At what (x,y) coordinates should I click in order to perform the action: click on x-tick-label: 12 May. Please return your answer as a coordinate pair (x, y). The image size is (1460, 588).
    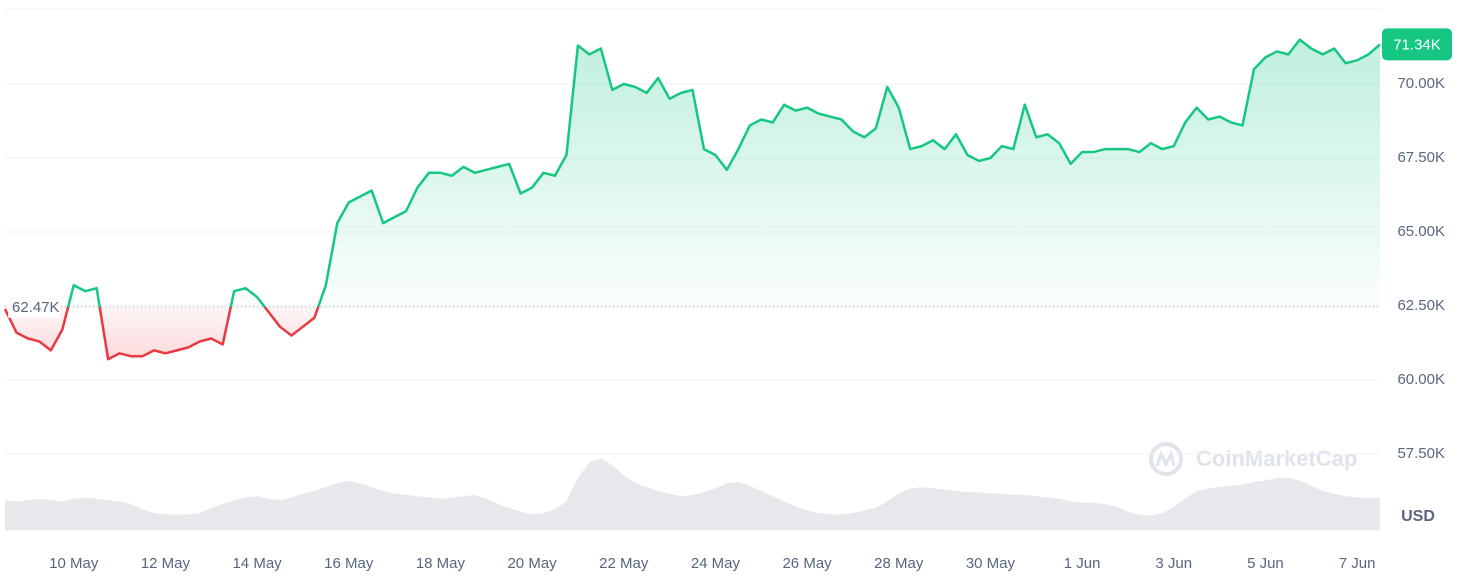
    Looking at the image, I should click on (166, 563).